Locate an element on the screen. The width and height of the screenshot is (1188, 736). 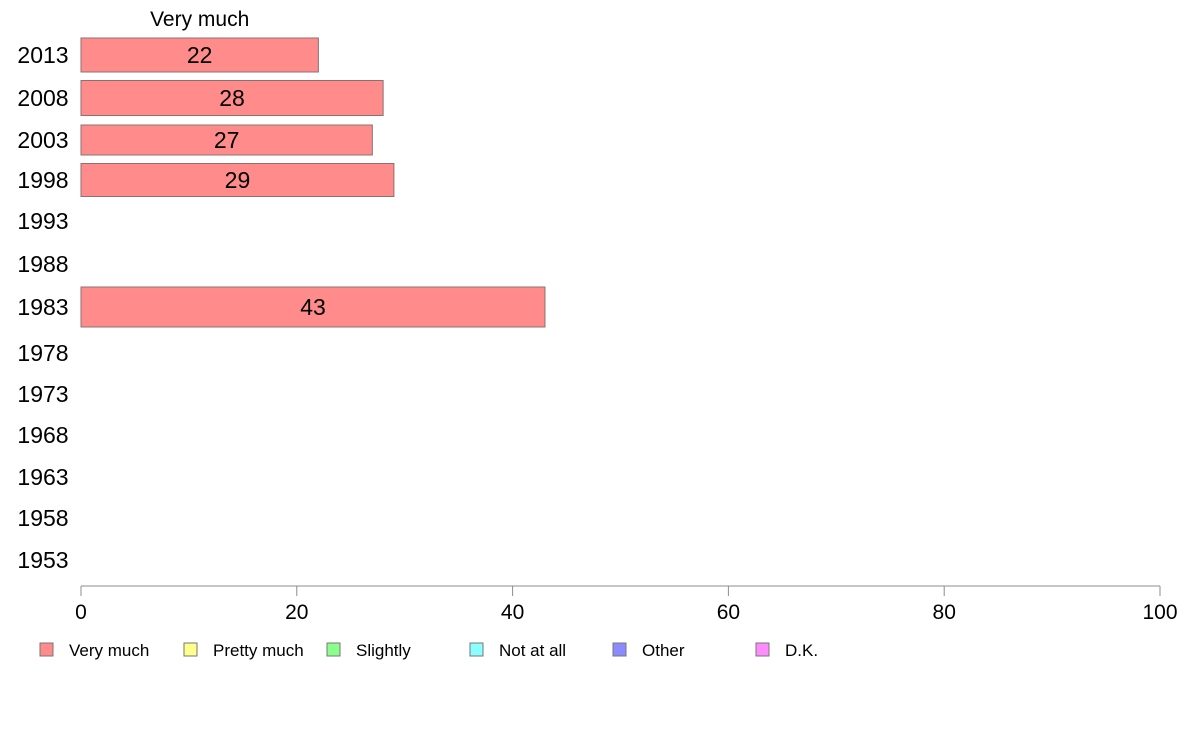
segment-header: Very much is located at coordinates (199, 19).